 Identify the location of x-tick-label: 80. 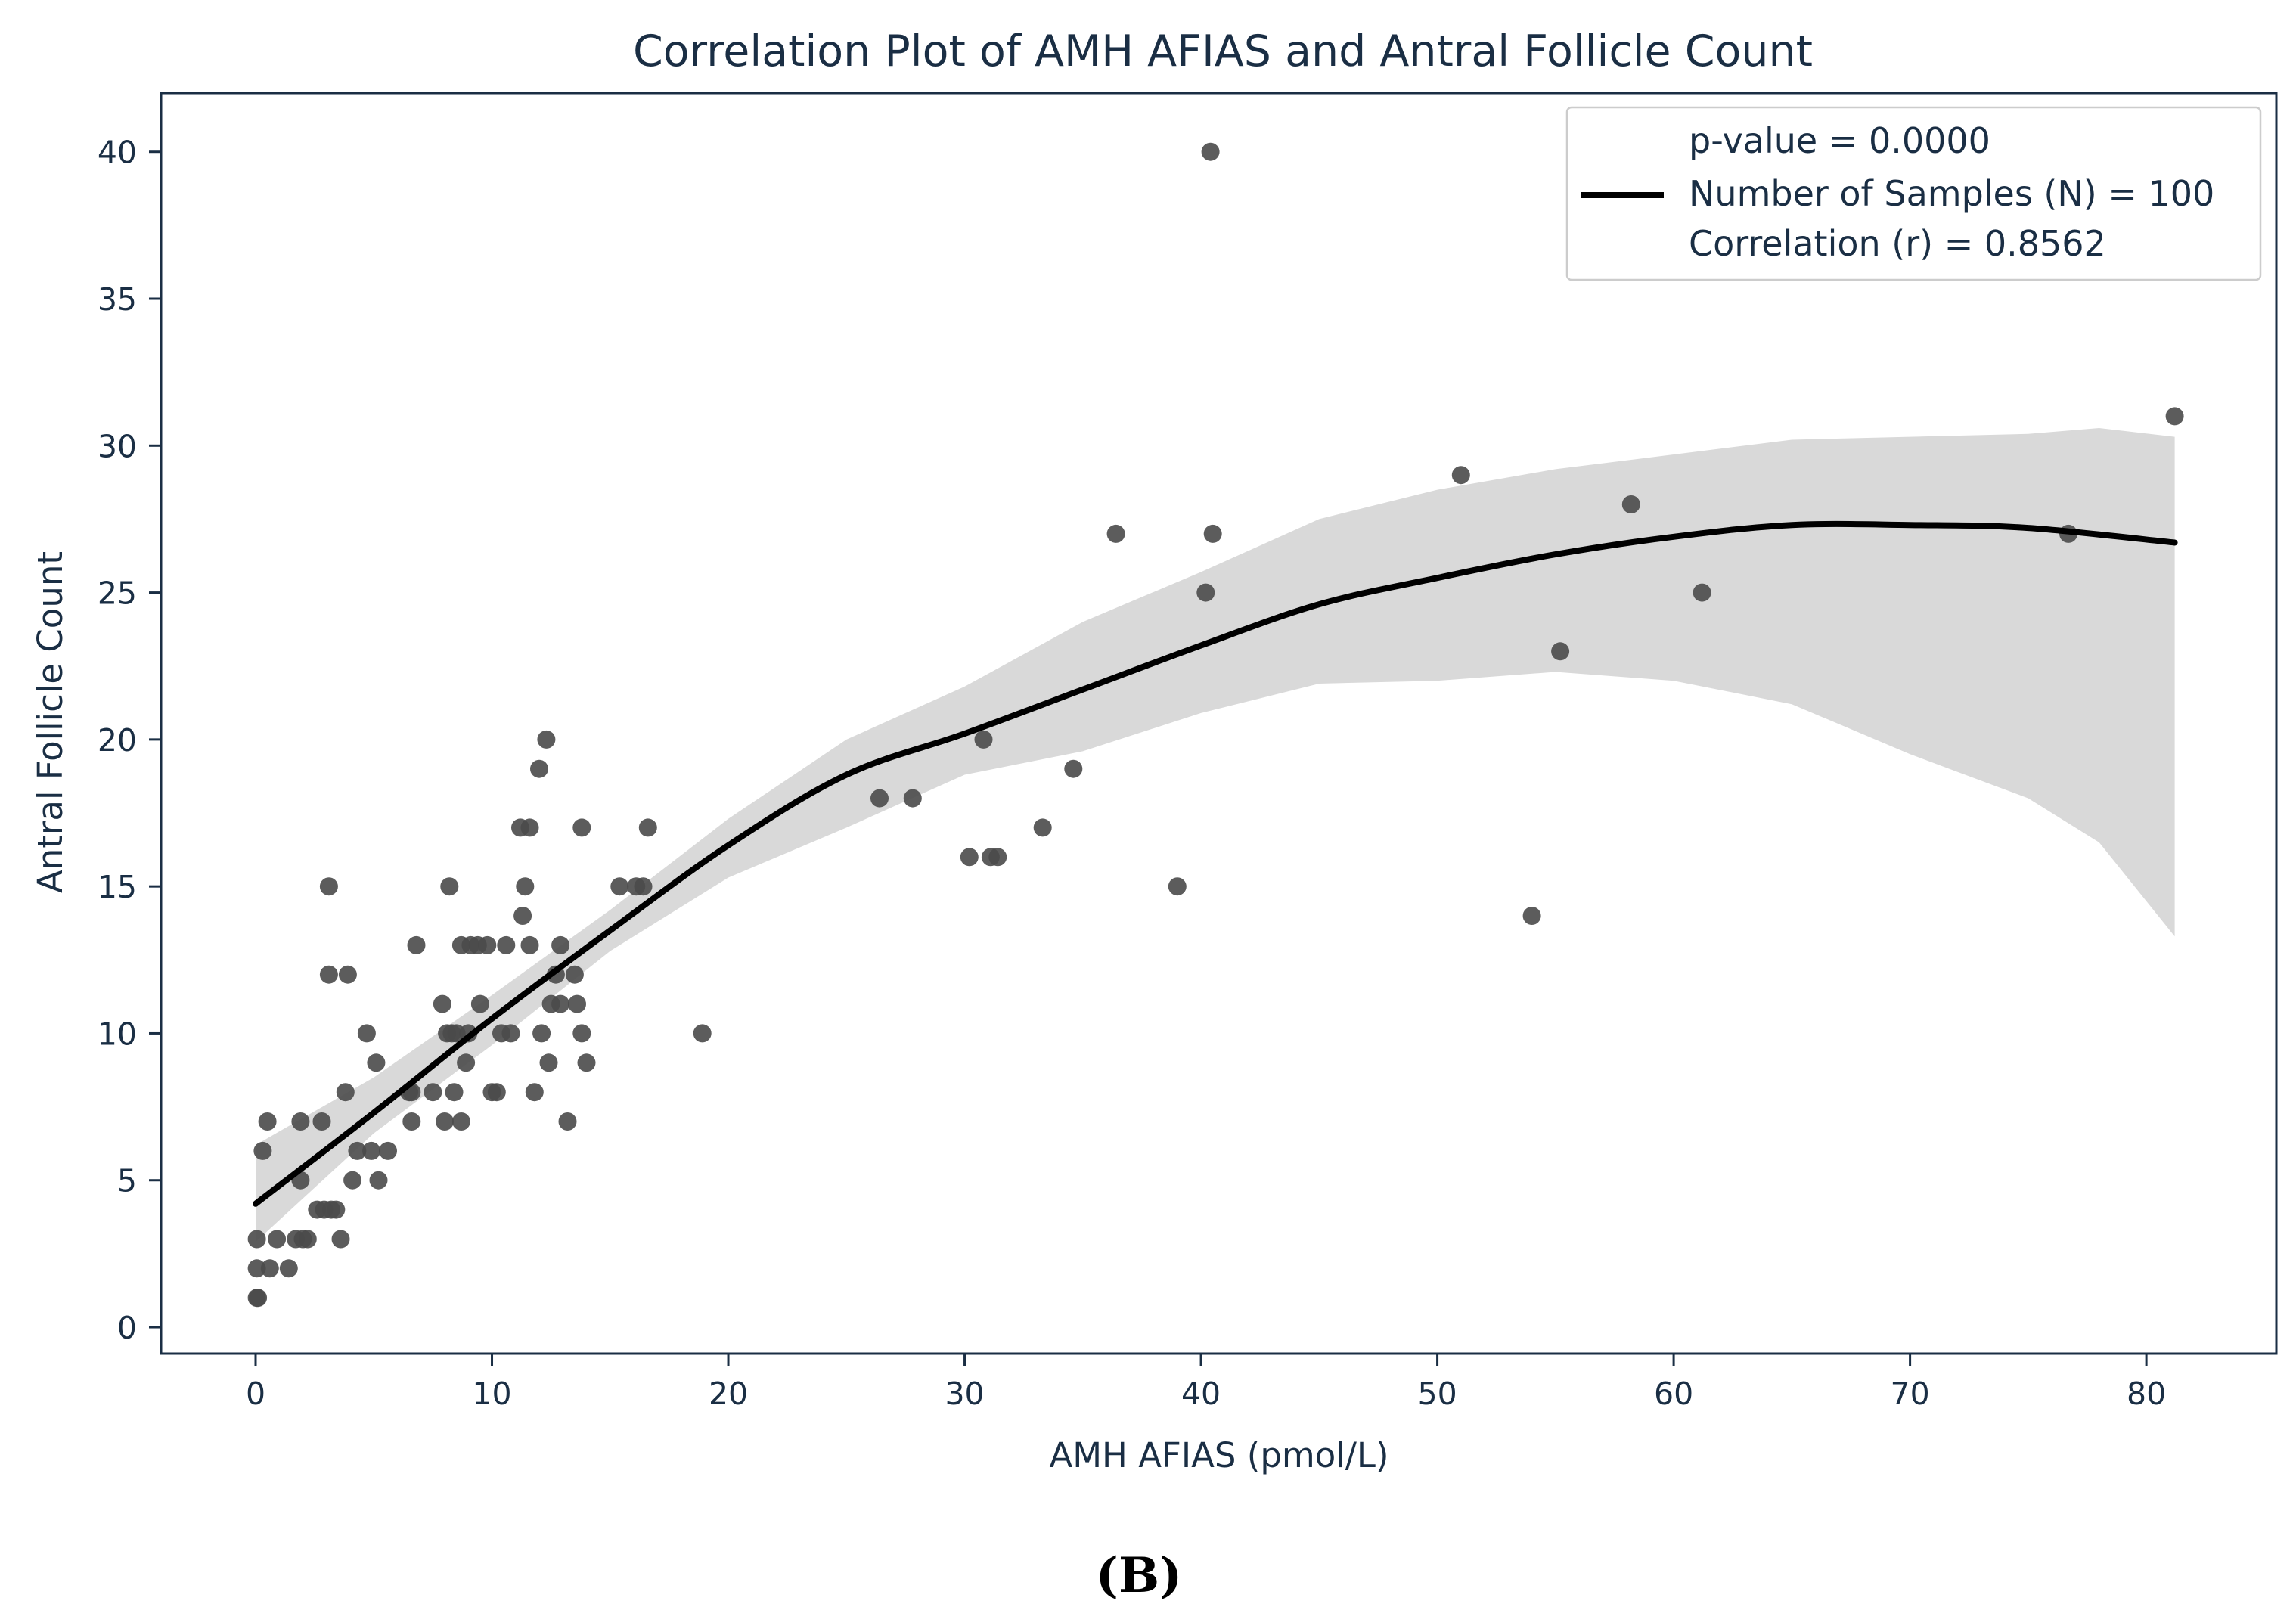
(2146, 1394).